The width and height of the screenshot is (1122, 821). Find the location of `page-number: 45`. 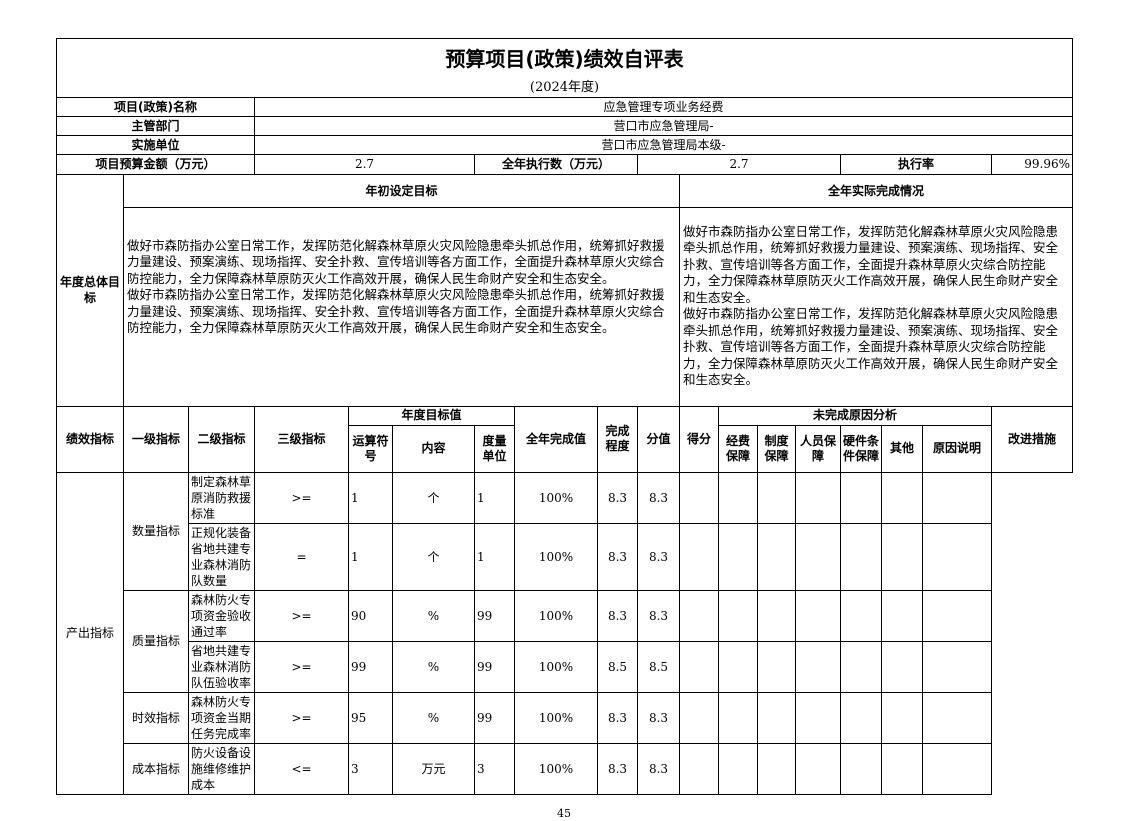

page-number: 45 is located at coordinates (564, 813).